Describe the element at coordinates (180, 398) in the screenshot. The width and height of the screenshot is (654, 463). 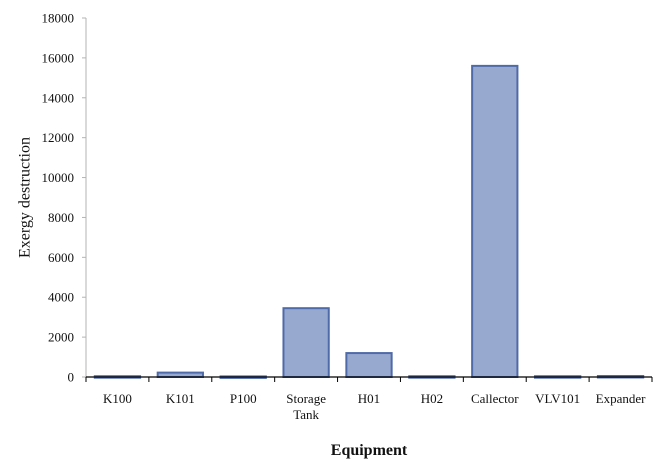
I see `x-tick-label: K101` at that location.